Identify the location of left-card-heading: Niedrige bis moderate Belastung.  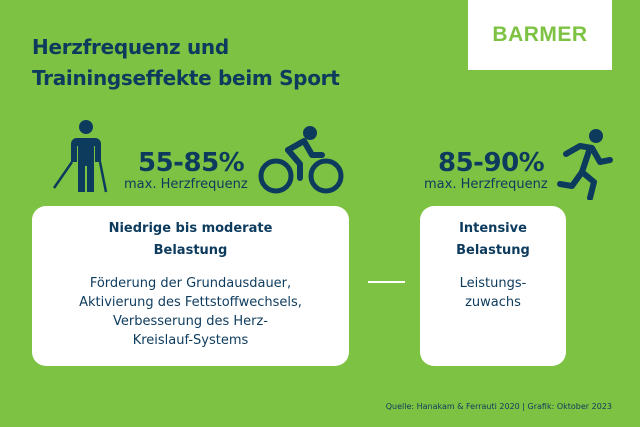
(190, 240).